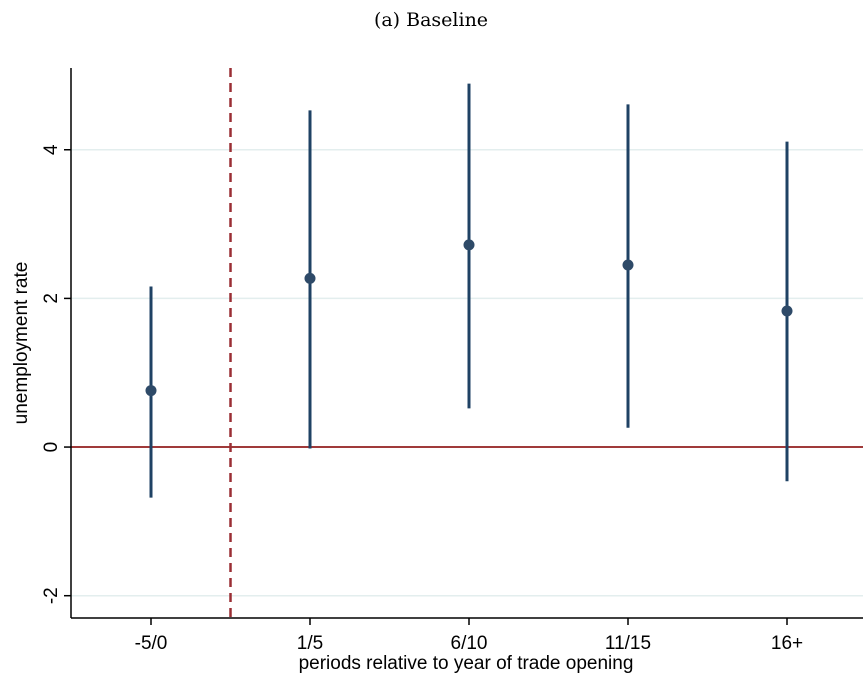 The width and height of the screenshot is (863, 686). What do you see at coordinates (51, 149) in the screenshot?
I see `y-tick-label: 4` at bounding box center [51, 149].